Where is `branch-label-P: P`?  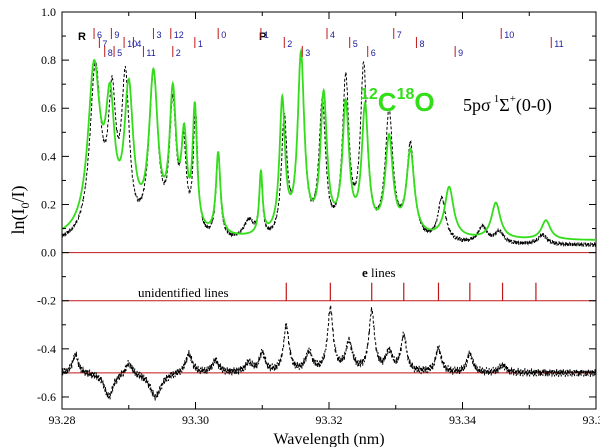
branch-label-P: P is located at coordinates (262, 37).